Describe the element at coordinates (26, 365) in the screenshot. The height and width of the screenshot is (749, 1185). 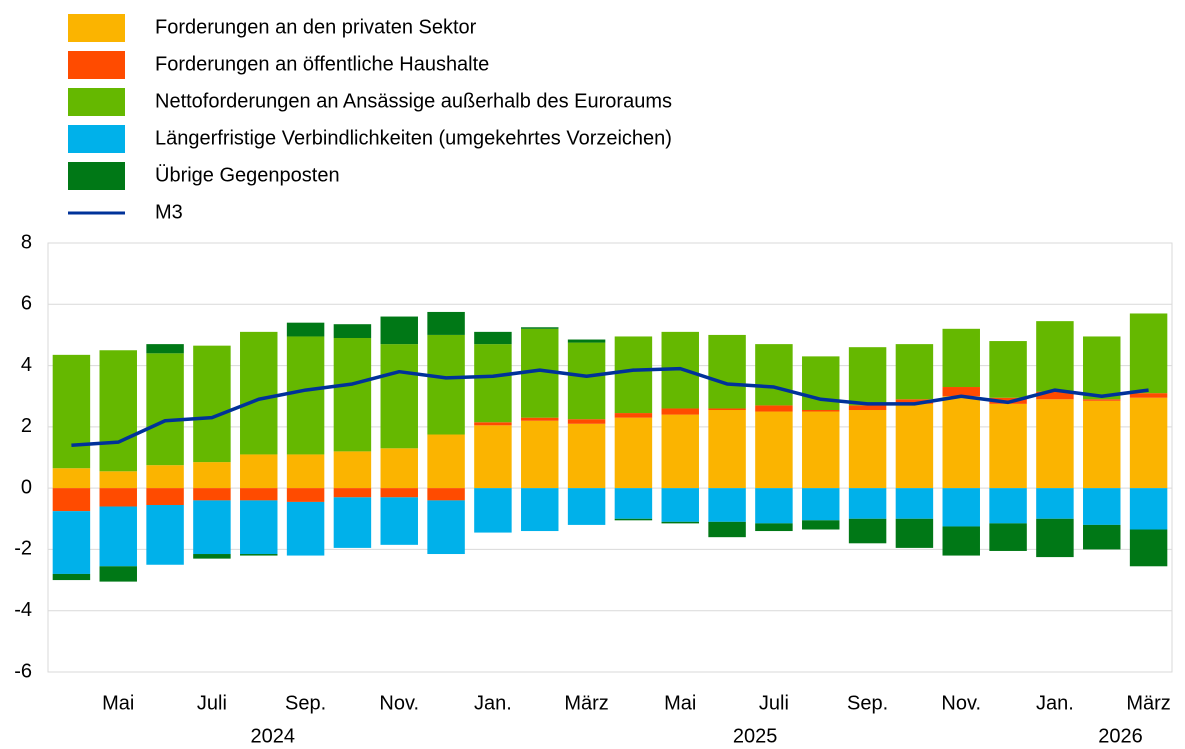
I see `y-tick-label: 4` at that location.